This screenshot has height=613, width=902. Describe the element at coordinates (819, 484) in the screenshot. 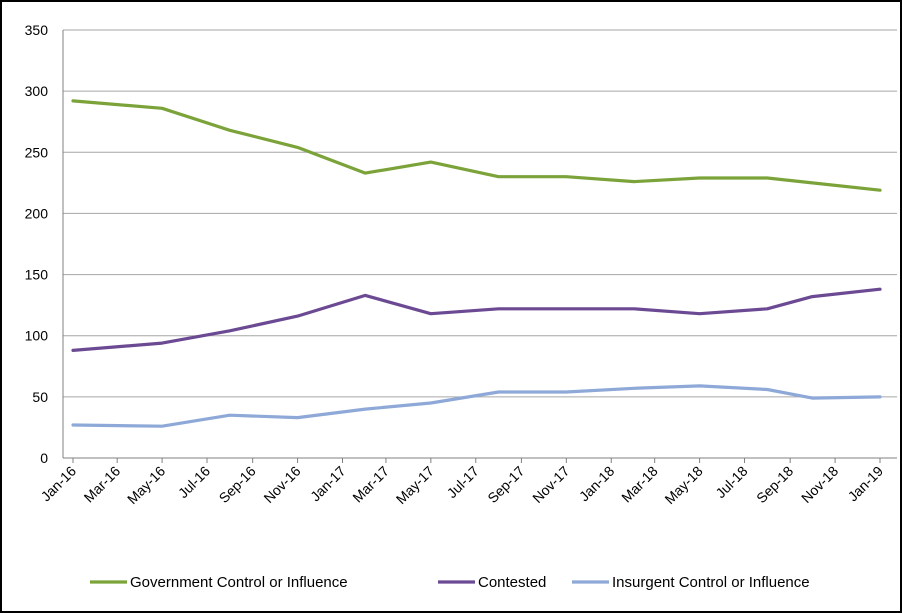

I see `x-tick-label: Nov-18` at that location.